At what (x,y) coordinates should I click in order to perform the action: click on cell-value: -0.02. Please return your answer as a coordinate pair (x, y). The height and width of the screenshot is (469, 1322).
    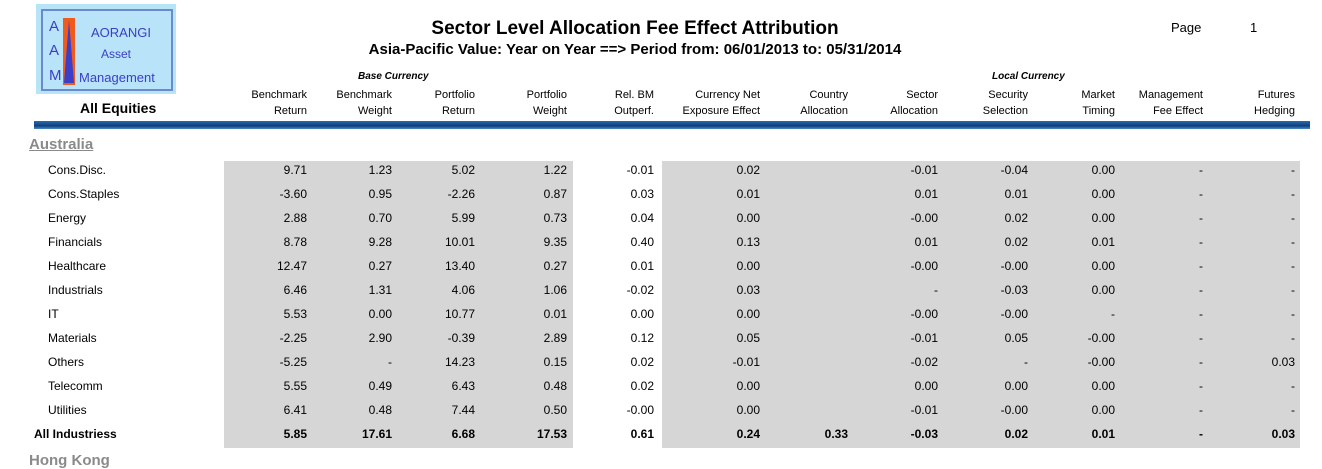
    Looking at the image, I should click on (924, 362).